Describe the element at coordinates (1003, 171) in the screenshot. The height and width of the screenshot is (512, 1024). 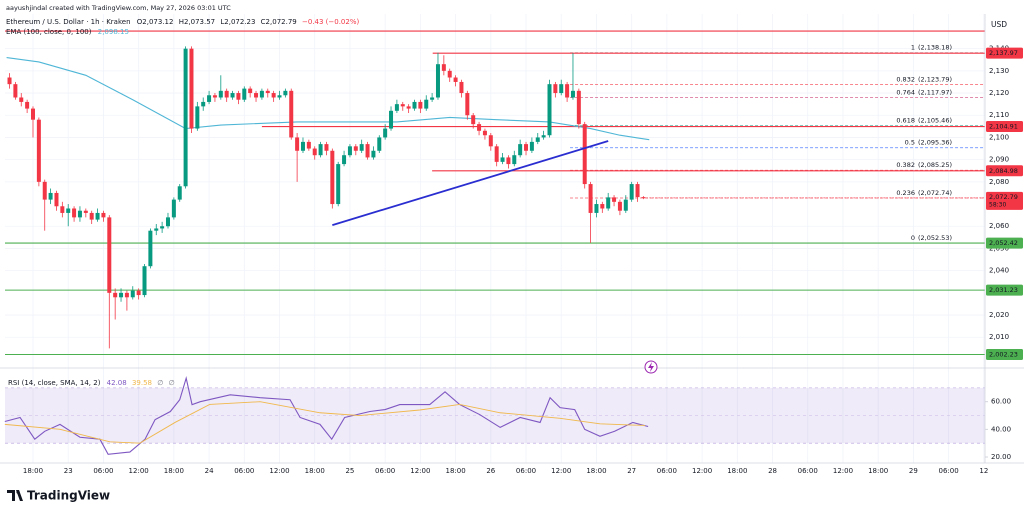
I see `level-label: 2,084.98` at that location.